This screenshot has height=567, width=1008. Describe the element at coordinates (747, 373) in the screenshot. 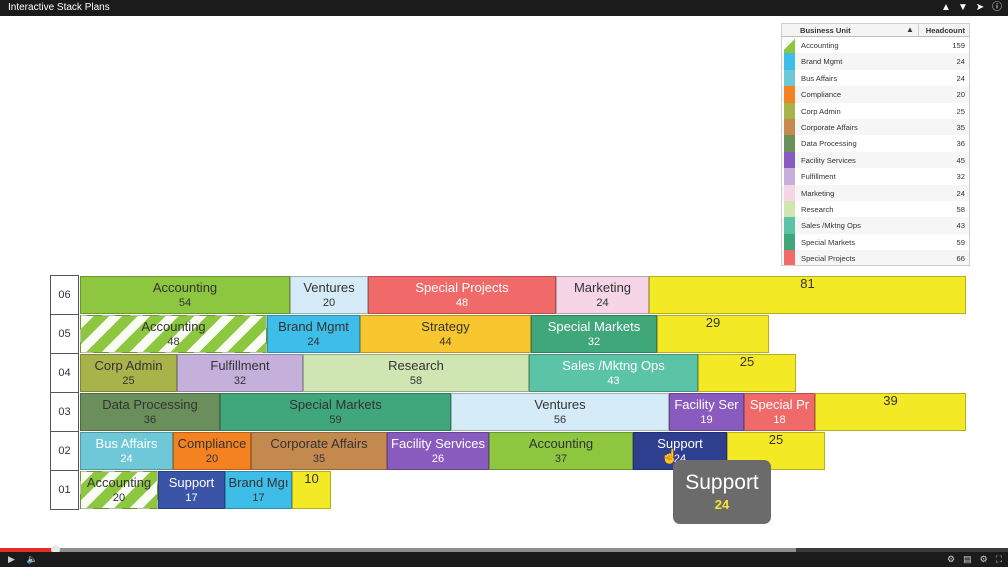

I see `vacant-space-block: 25` at that location.